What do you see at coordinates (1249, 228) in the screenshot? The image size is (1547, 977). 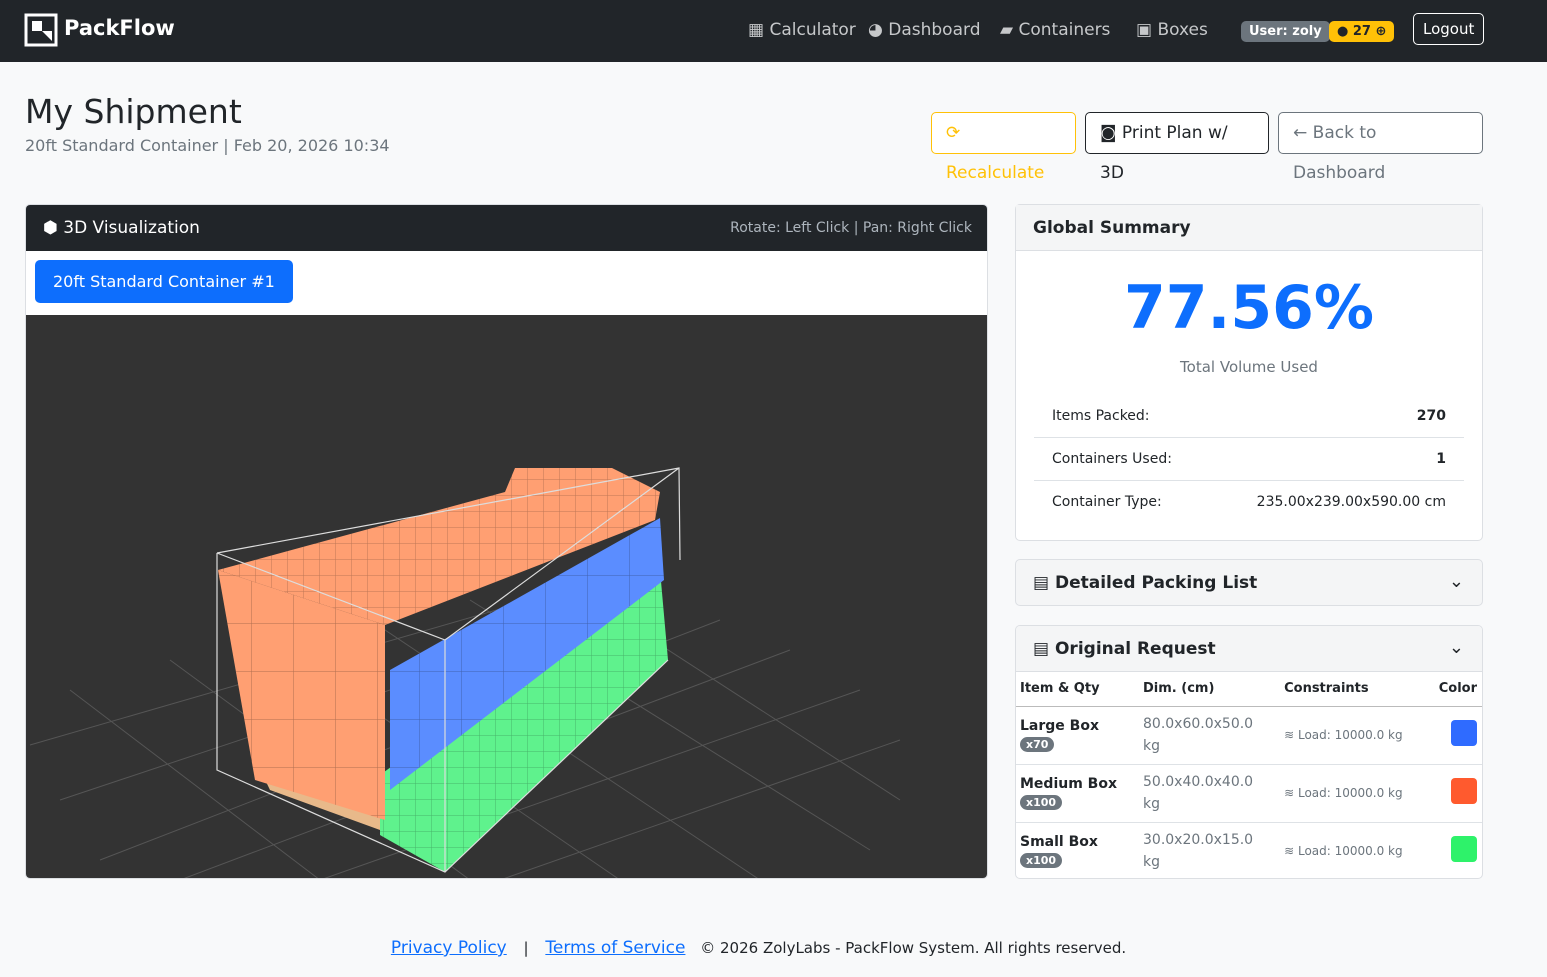 I see `card-header: Global Summary` at bounding box center [1249, 228].